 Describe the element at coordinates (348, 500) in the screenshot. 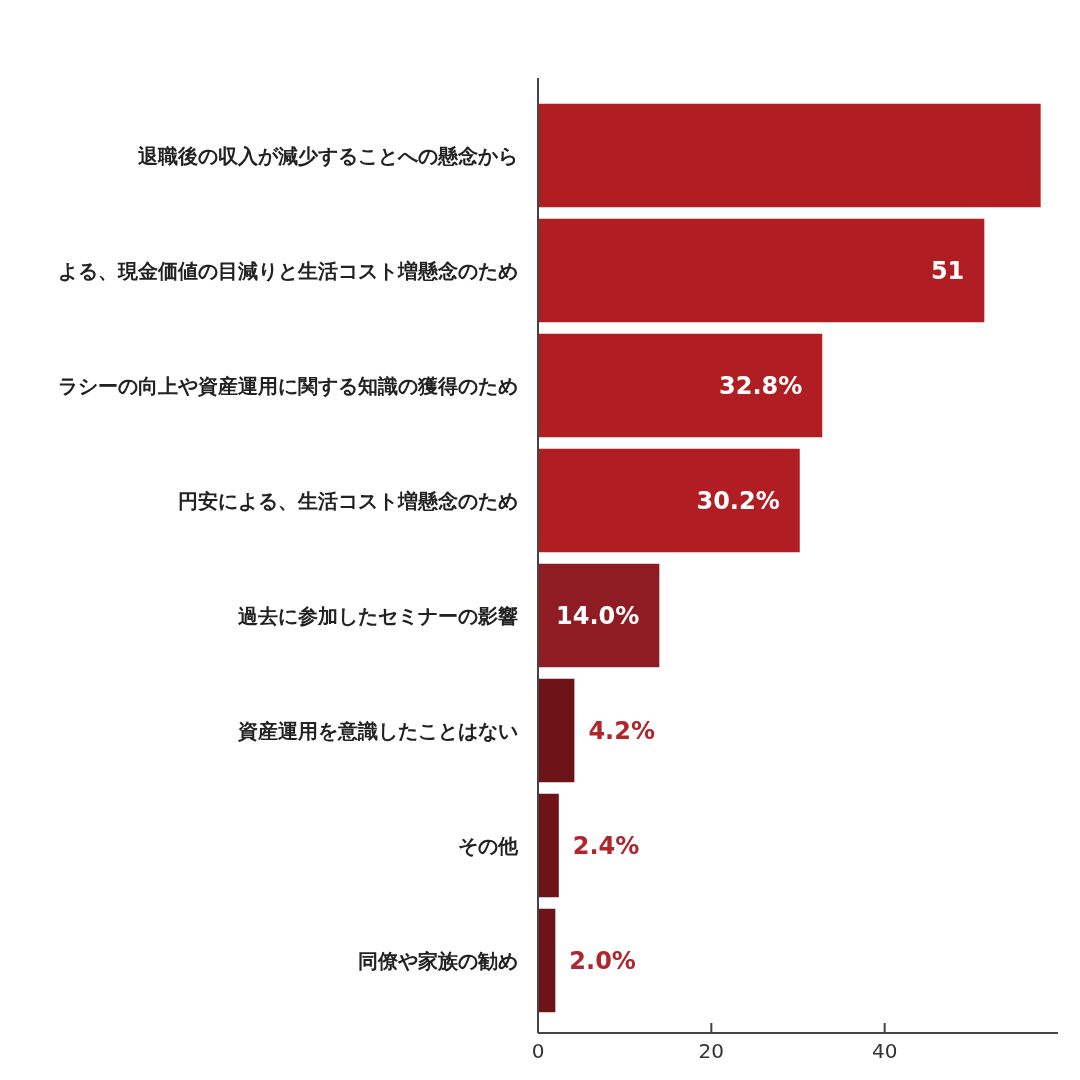

I see `y-tick-label: 円安による、生活コスト増懸念のため` at that location.